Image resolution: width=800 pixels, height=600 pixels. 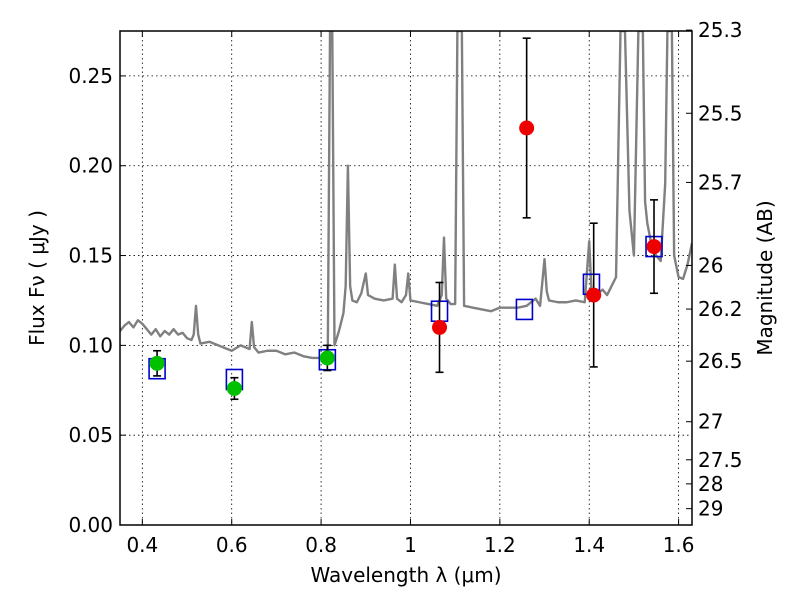 I want to click on x-tick-label: 0.4, so click(x=142, y=545).